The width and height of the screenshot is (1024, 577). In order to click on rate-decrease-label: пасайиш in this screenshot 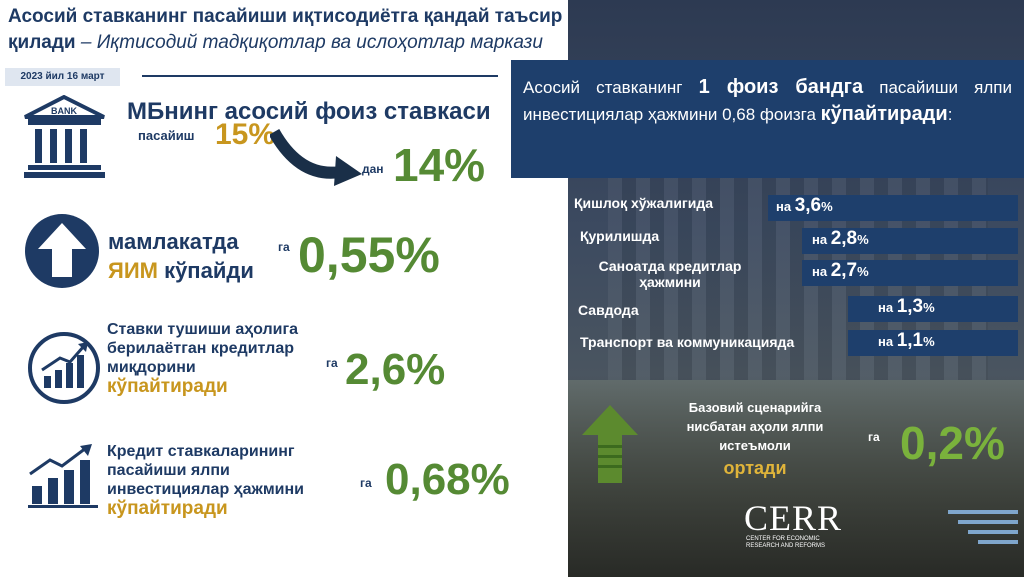, I will do `click(166, 135)`.